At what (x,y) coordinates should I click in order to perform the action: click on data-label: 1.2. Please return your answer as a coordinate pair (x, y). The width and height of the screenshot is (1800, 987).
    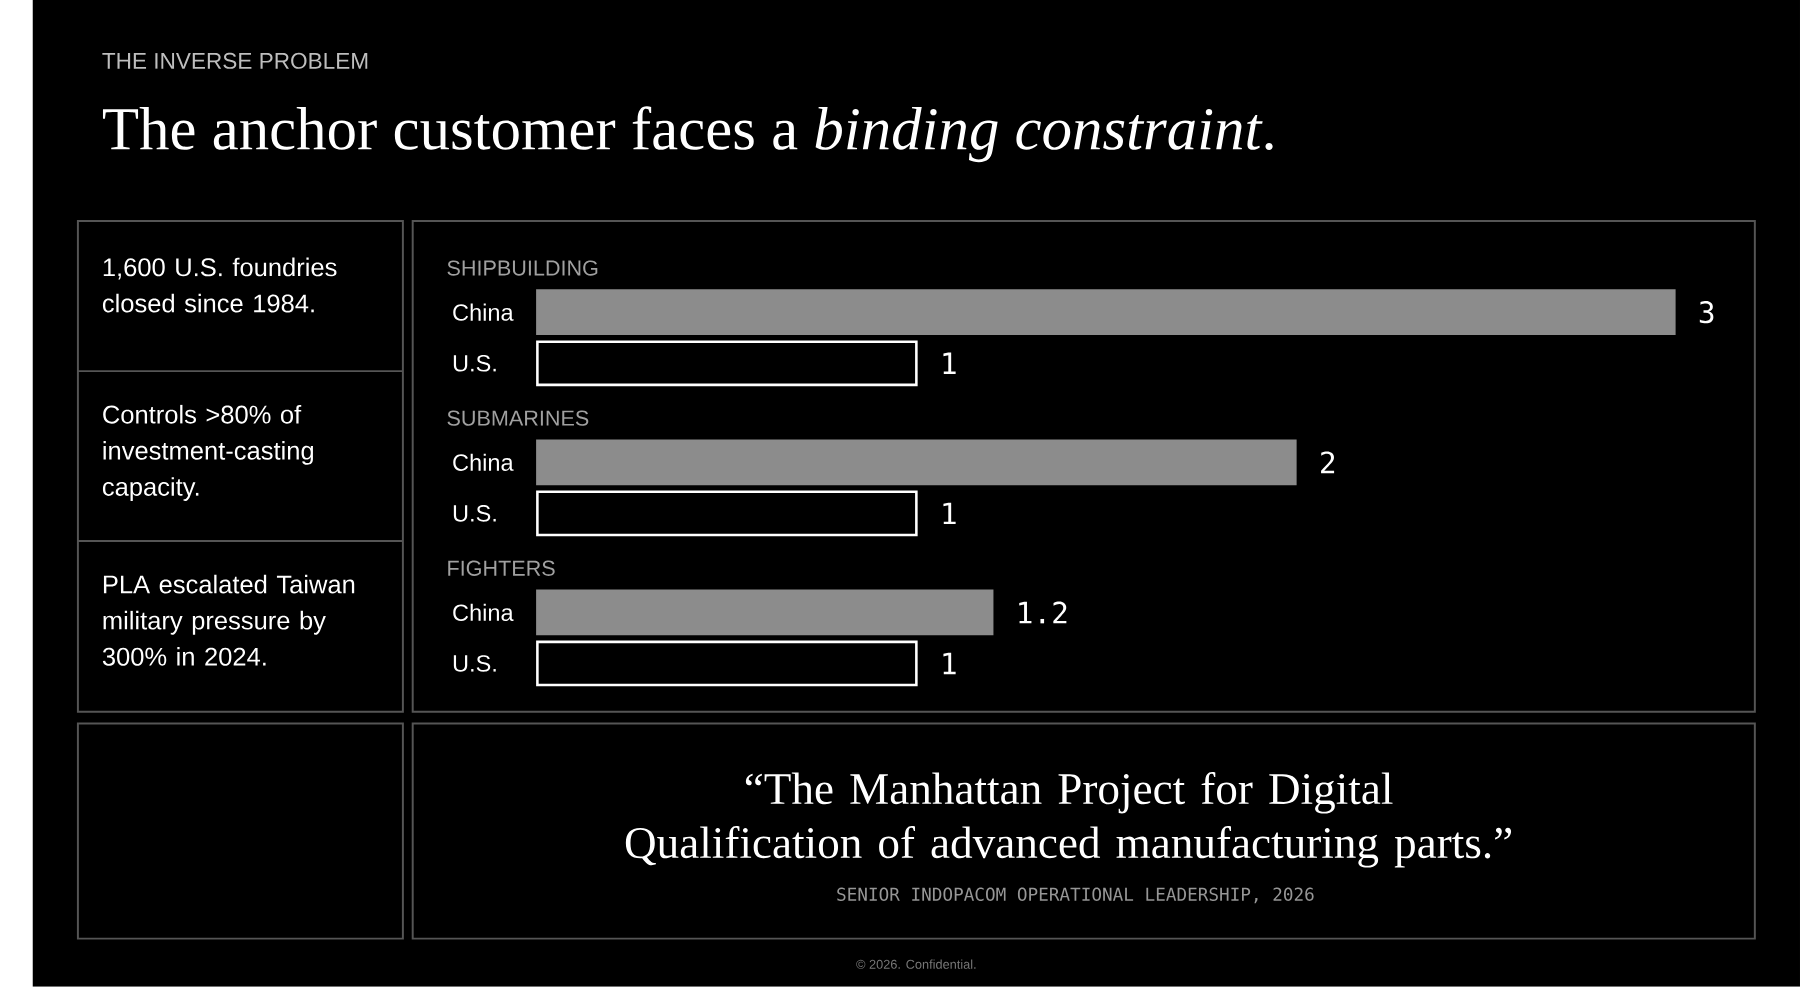
    Looking at the image, I should click on (1043, 612).